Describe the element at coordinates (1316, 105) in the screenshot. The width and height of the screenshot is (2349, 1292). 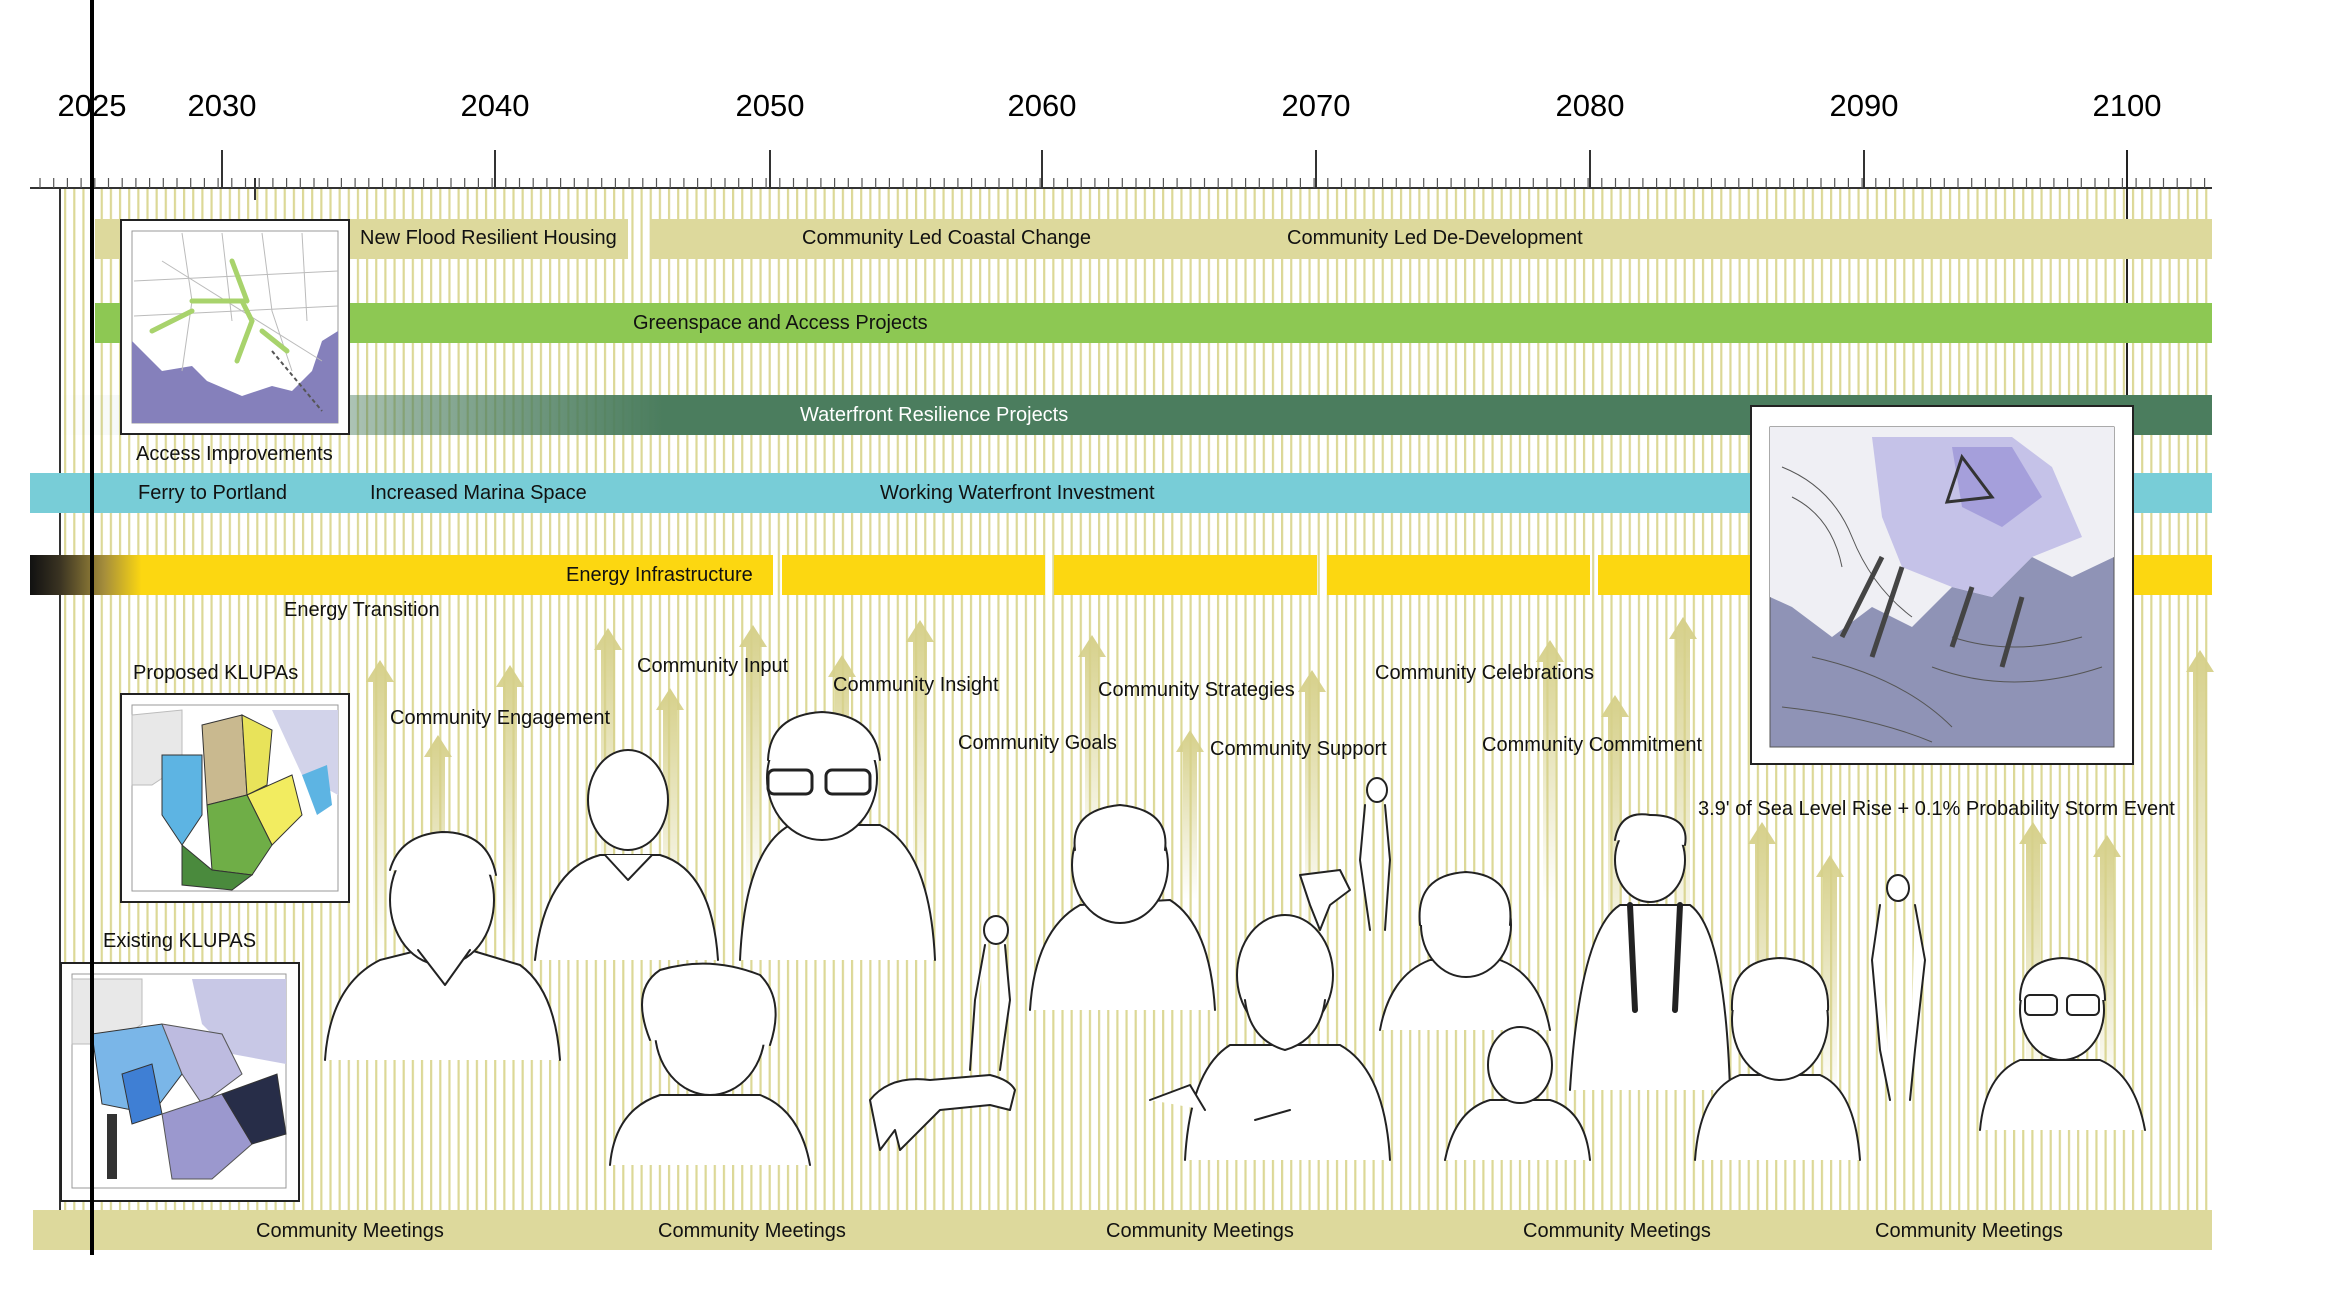
I see `year-2070: 2070` at that location.